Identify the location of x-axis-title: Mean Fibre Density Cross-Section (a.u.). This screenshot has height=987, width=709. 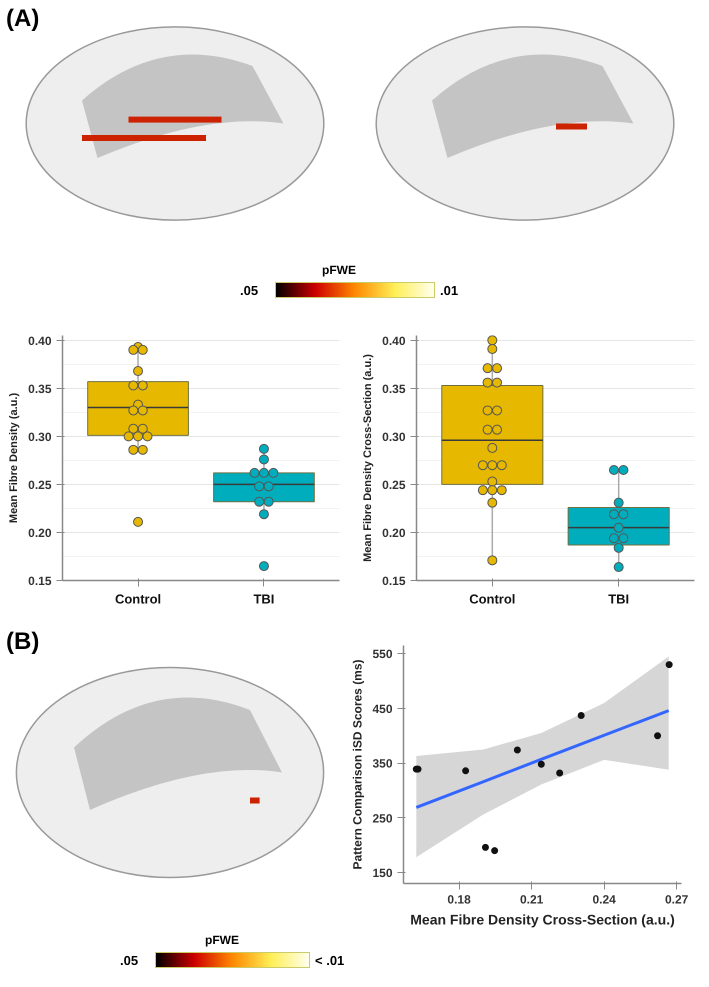
(542, 920).